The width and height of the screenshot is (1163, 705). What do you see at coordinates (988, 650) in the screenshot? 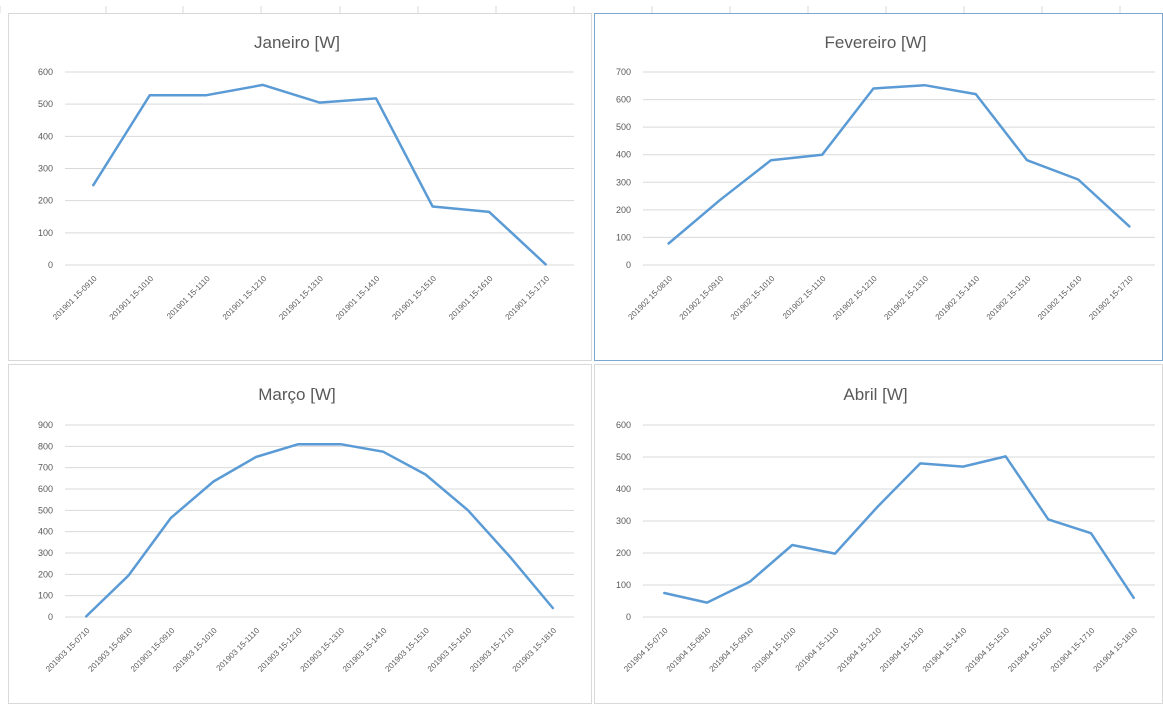
I see `x-tick-label: 201904 15-1510` at bounding box center [988, 650].